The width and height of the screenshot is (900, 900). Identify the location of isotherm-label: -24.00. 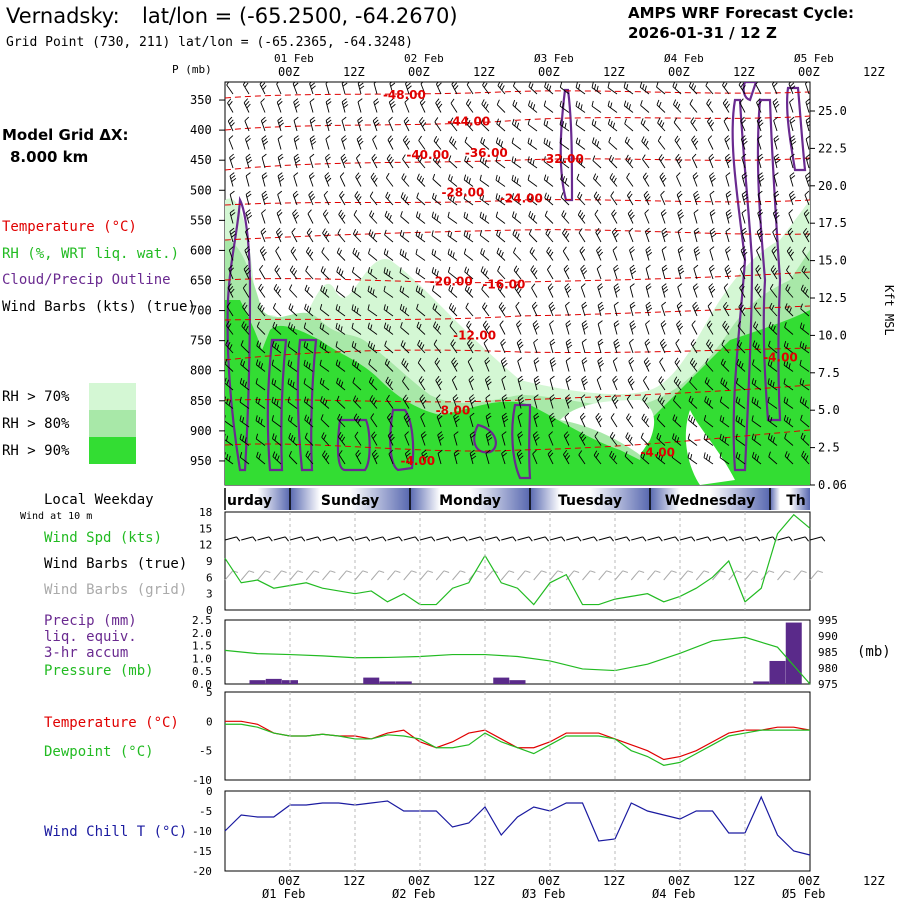
(521, 198).